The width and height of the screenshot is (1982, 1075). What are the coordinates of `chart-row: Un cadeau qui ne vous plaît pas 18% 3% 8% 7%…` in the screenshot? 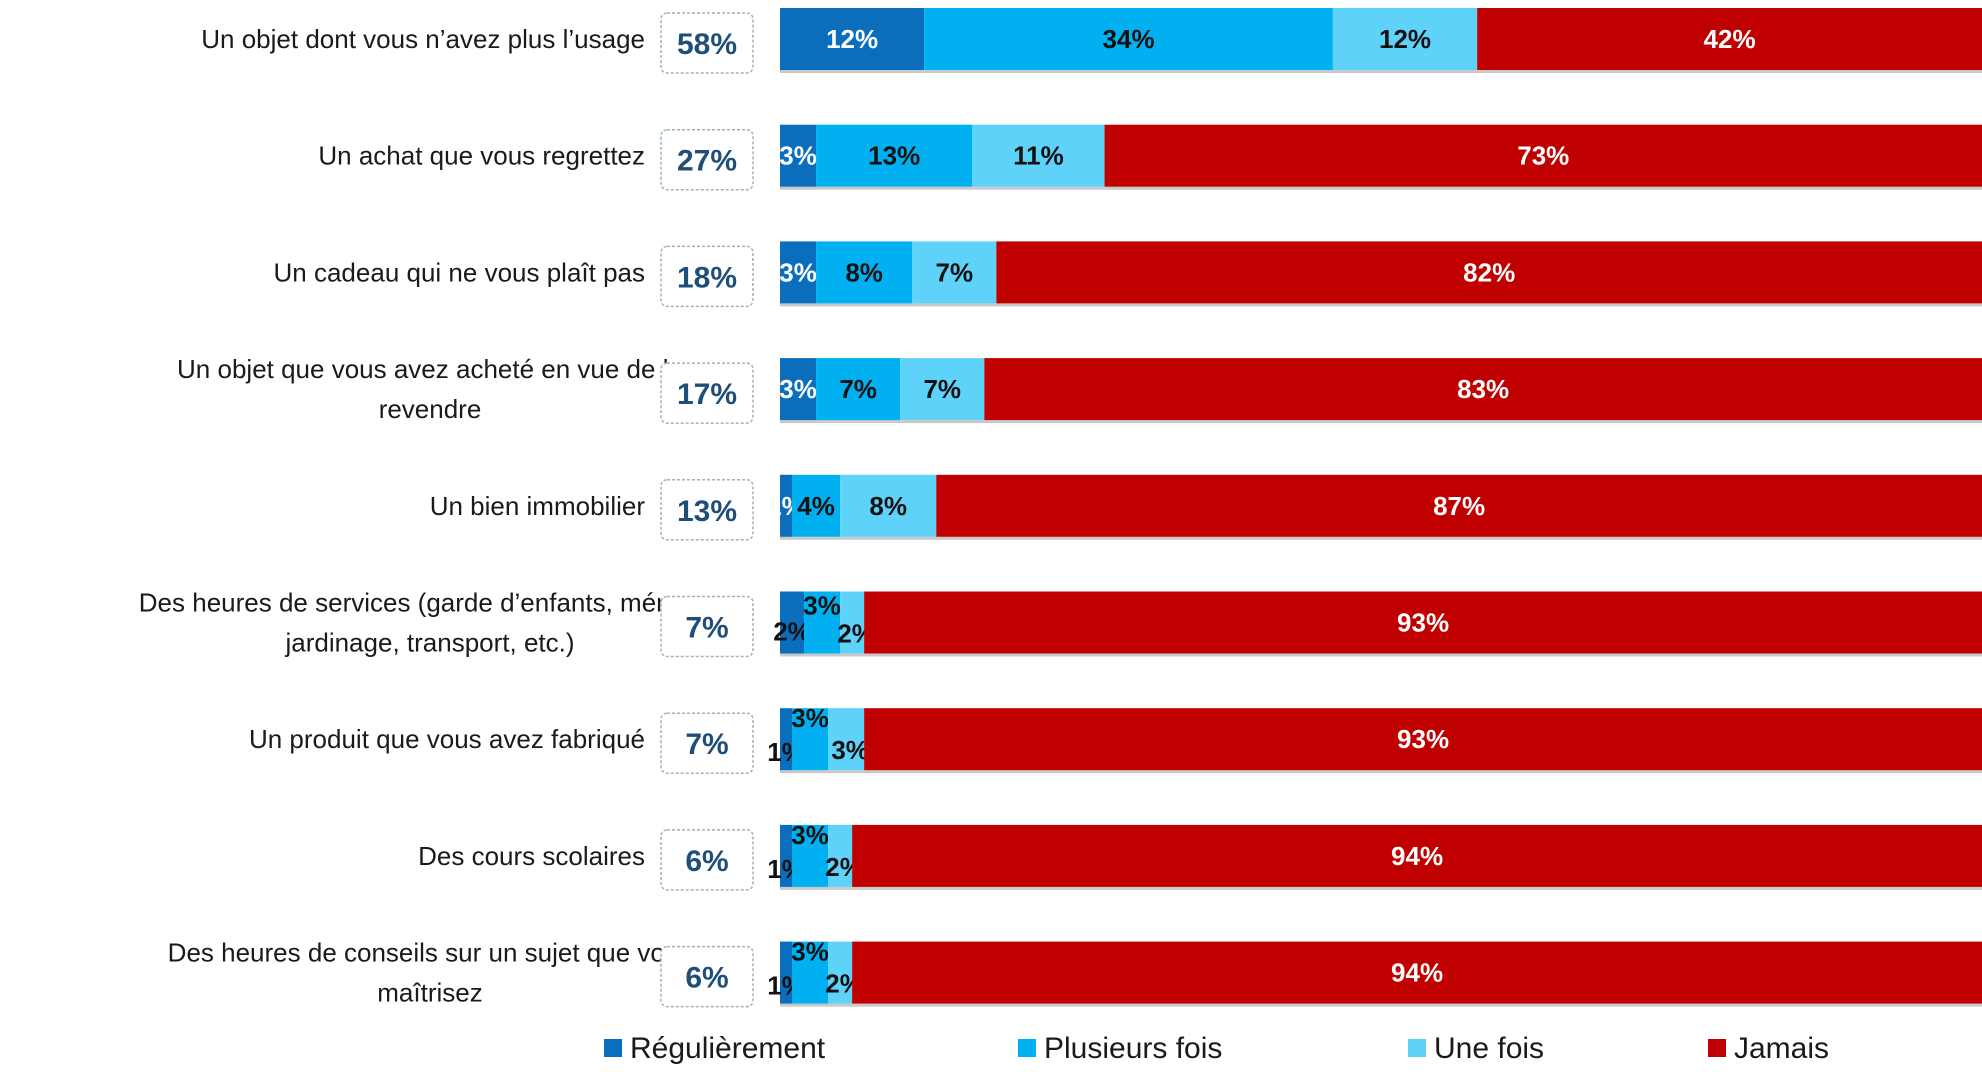 It's located at (1128, 274).